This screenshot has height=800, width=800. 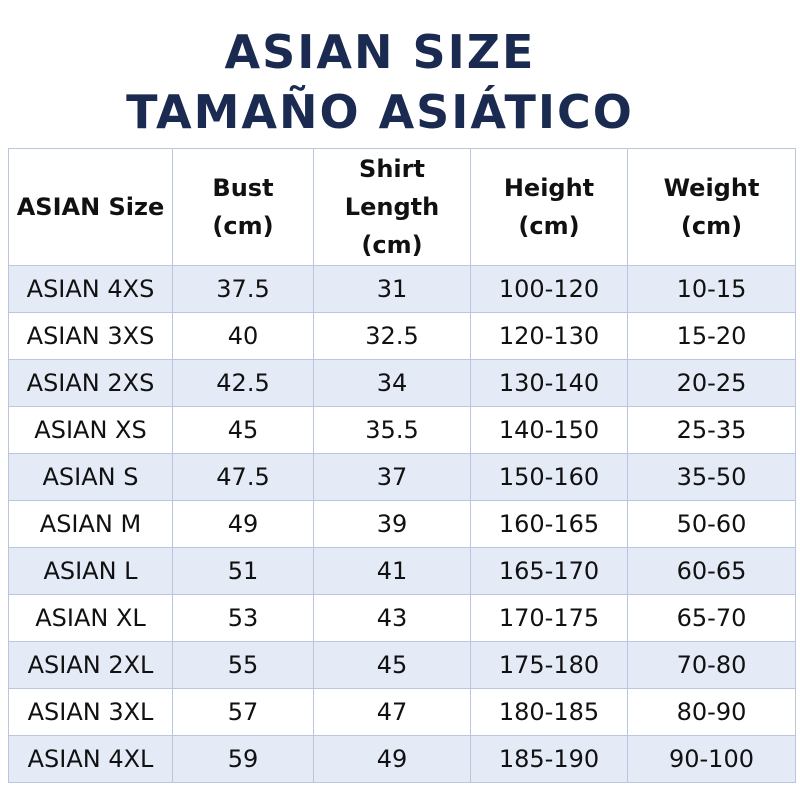 I want to click on table-row: ASIAN M 49 39 160-165 50-60, so click(x=402, y=524).